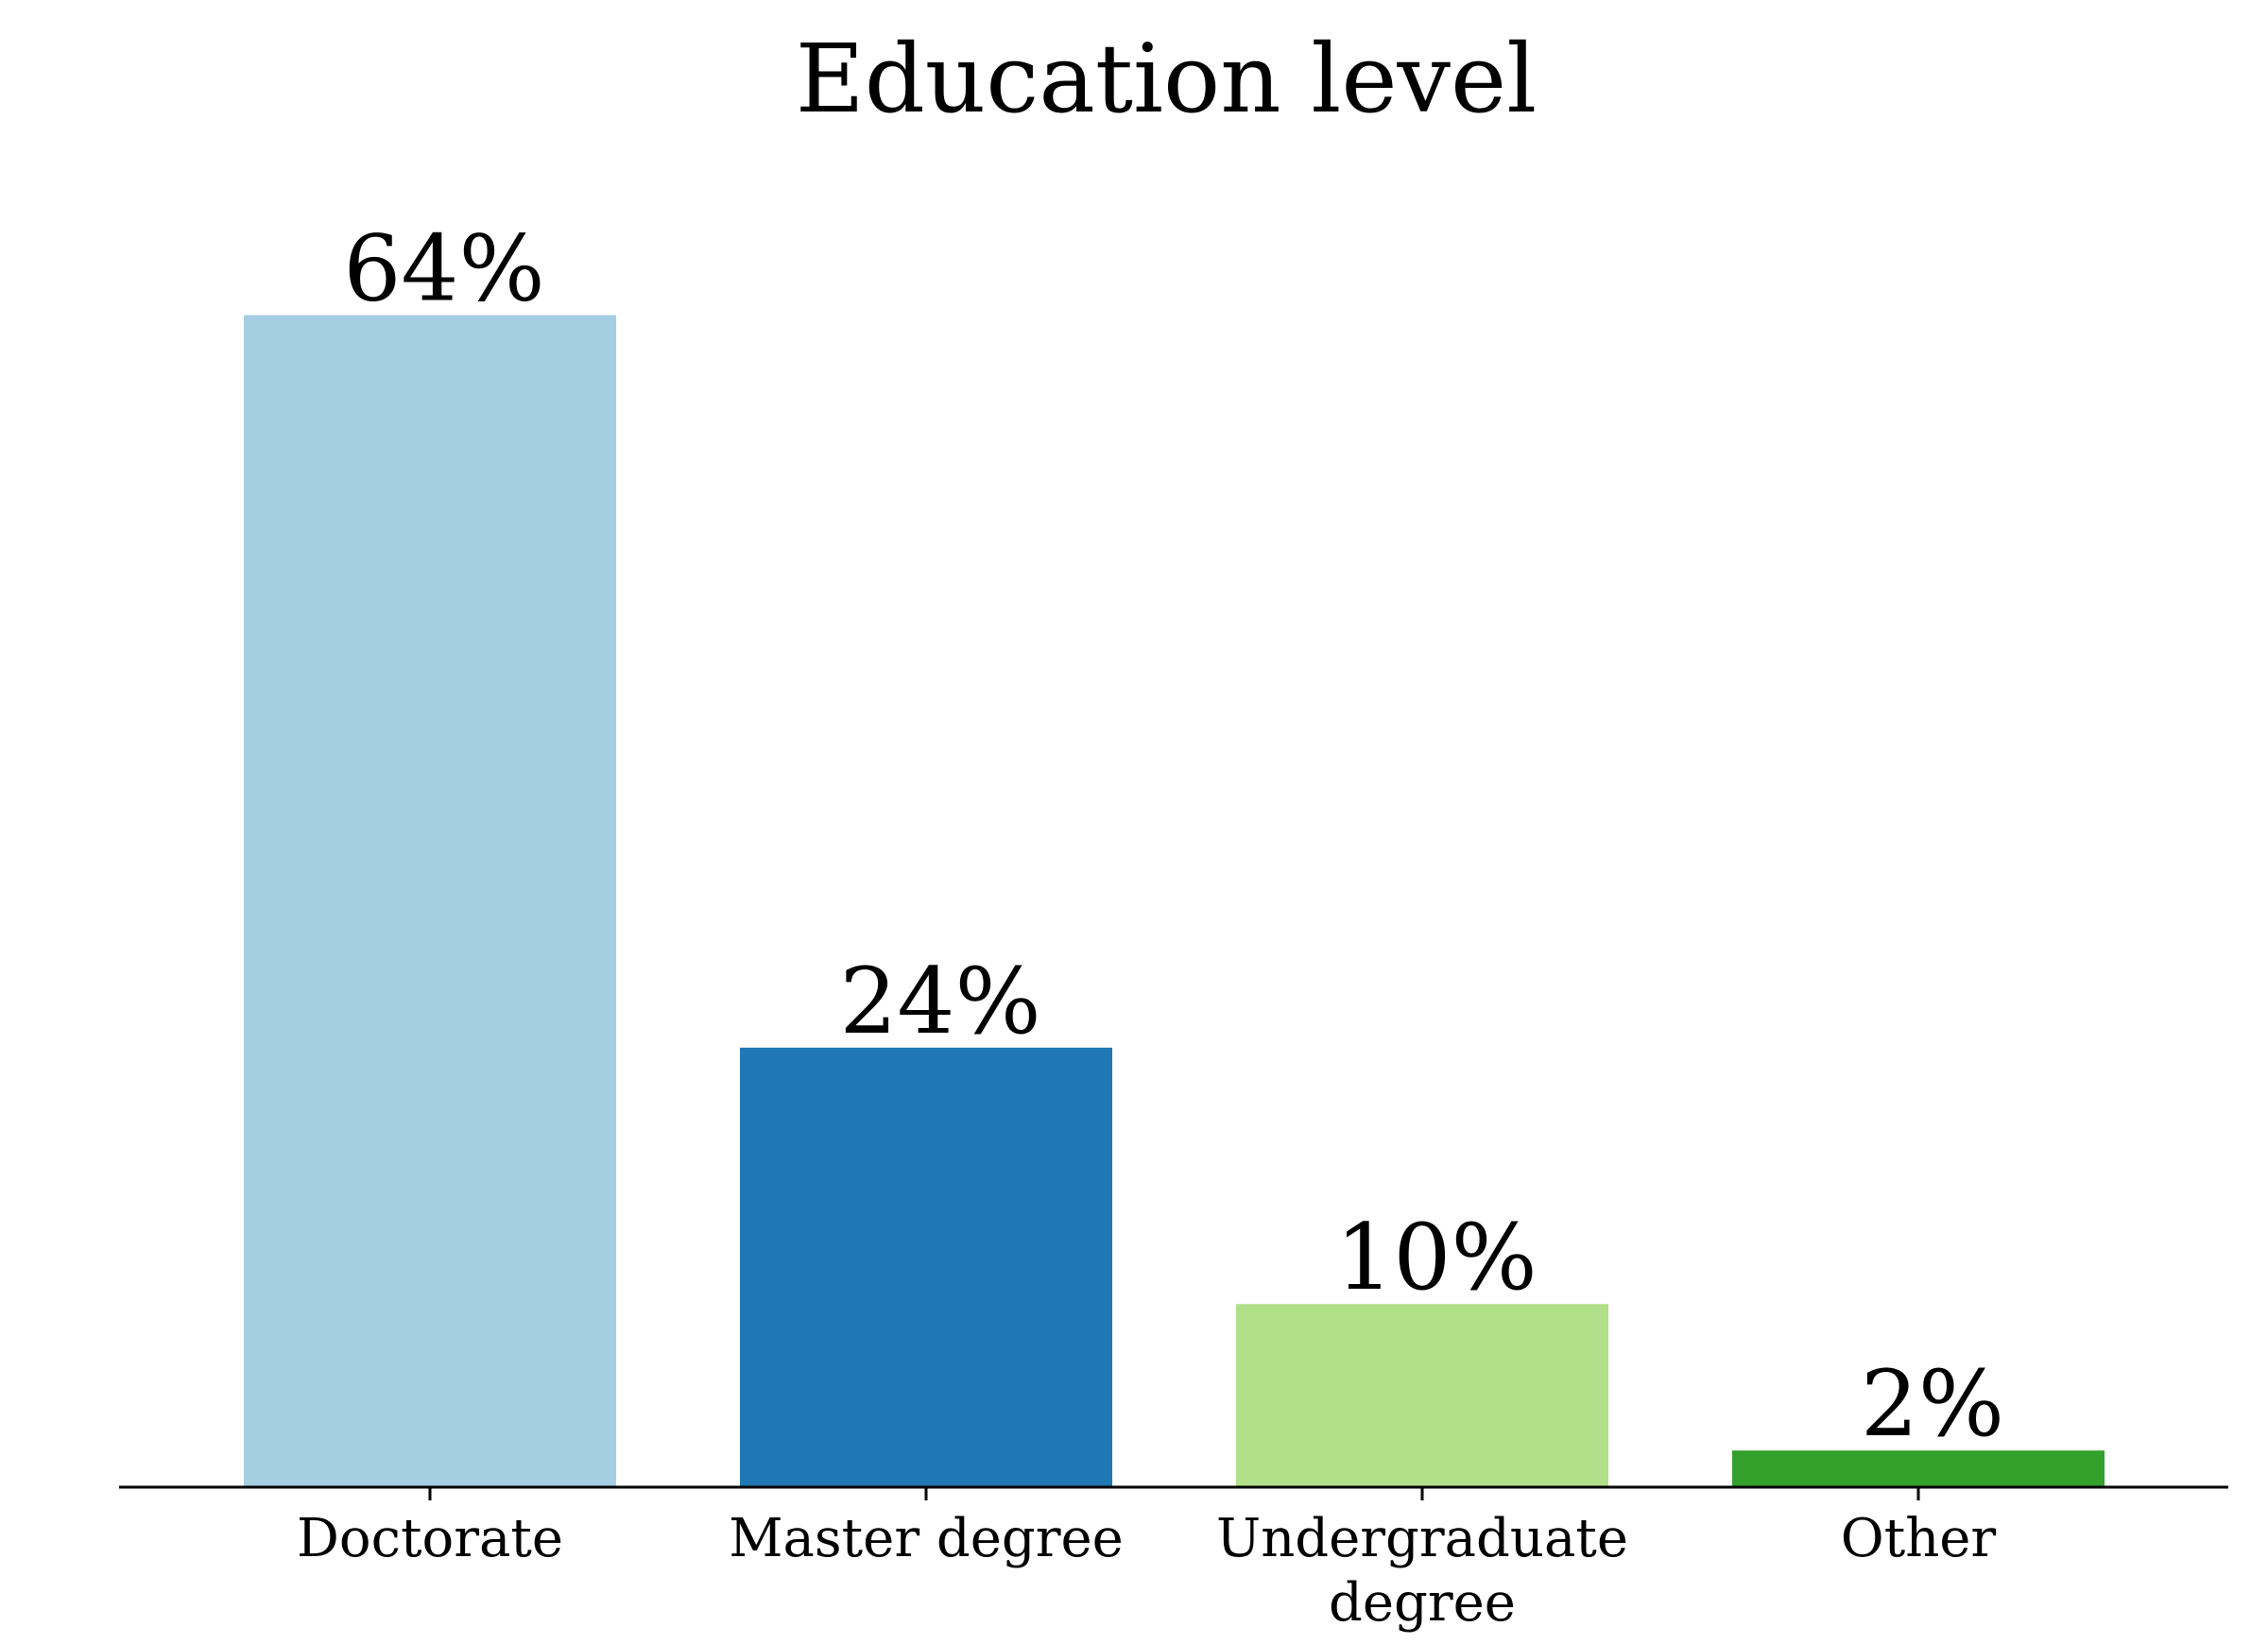 The height and width of the screenshot is (1644, 2268). I want to click on bar-master-degree, so click(926, 1267).